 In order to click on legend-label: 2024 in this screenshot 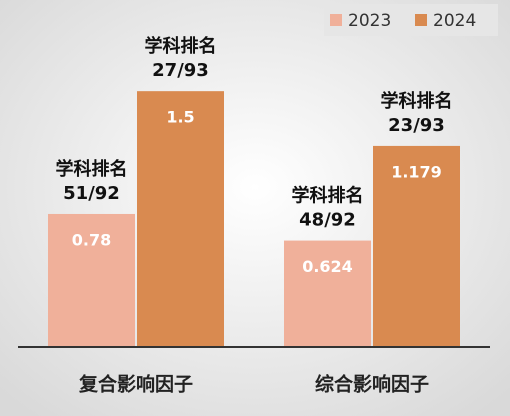, I will do `click(454, 21)`.